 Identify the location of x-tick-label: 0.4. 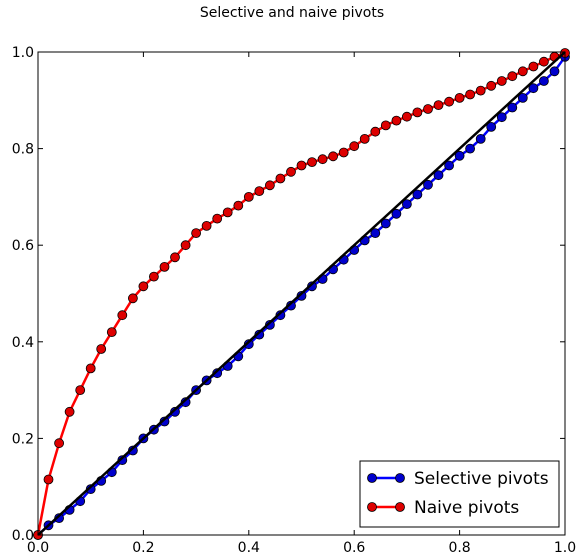
(249, 548).